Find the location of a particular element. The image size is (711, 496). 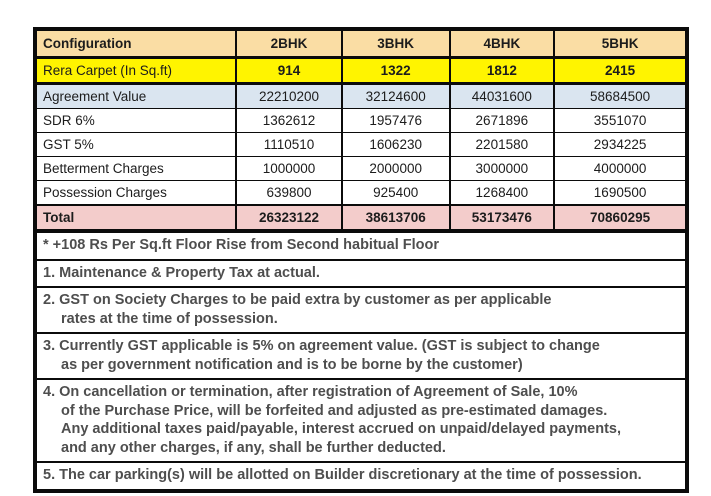

row-gst: GST 5% 1110510 1606230 2201580 2934225 is located at coordinates (361, 144).